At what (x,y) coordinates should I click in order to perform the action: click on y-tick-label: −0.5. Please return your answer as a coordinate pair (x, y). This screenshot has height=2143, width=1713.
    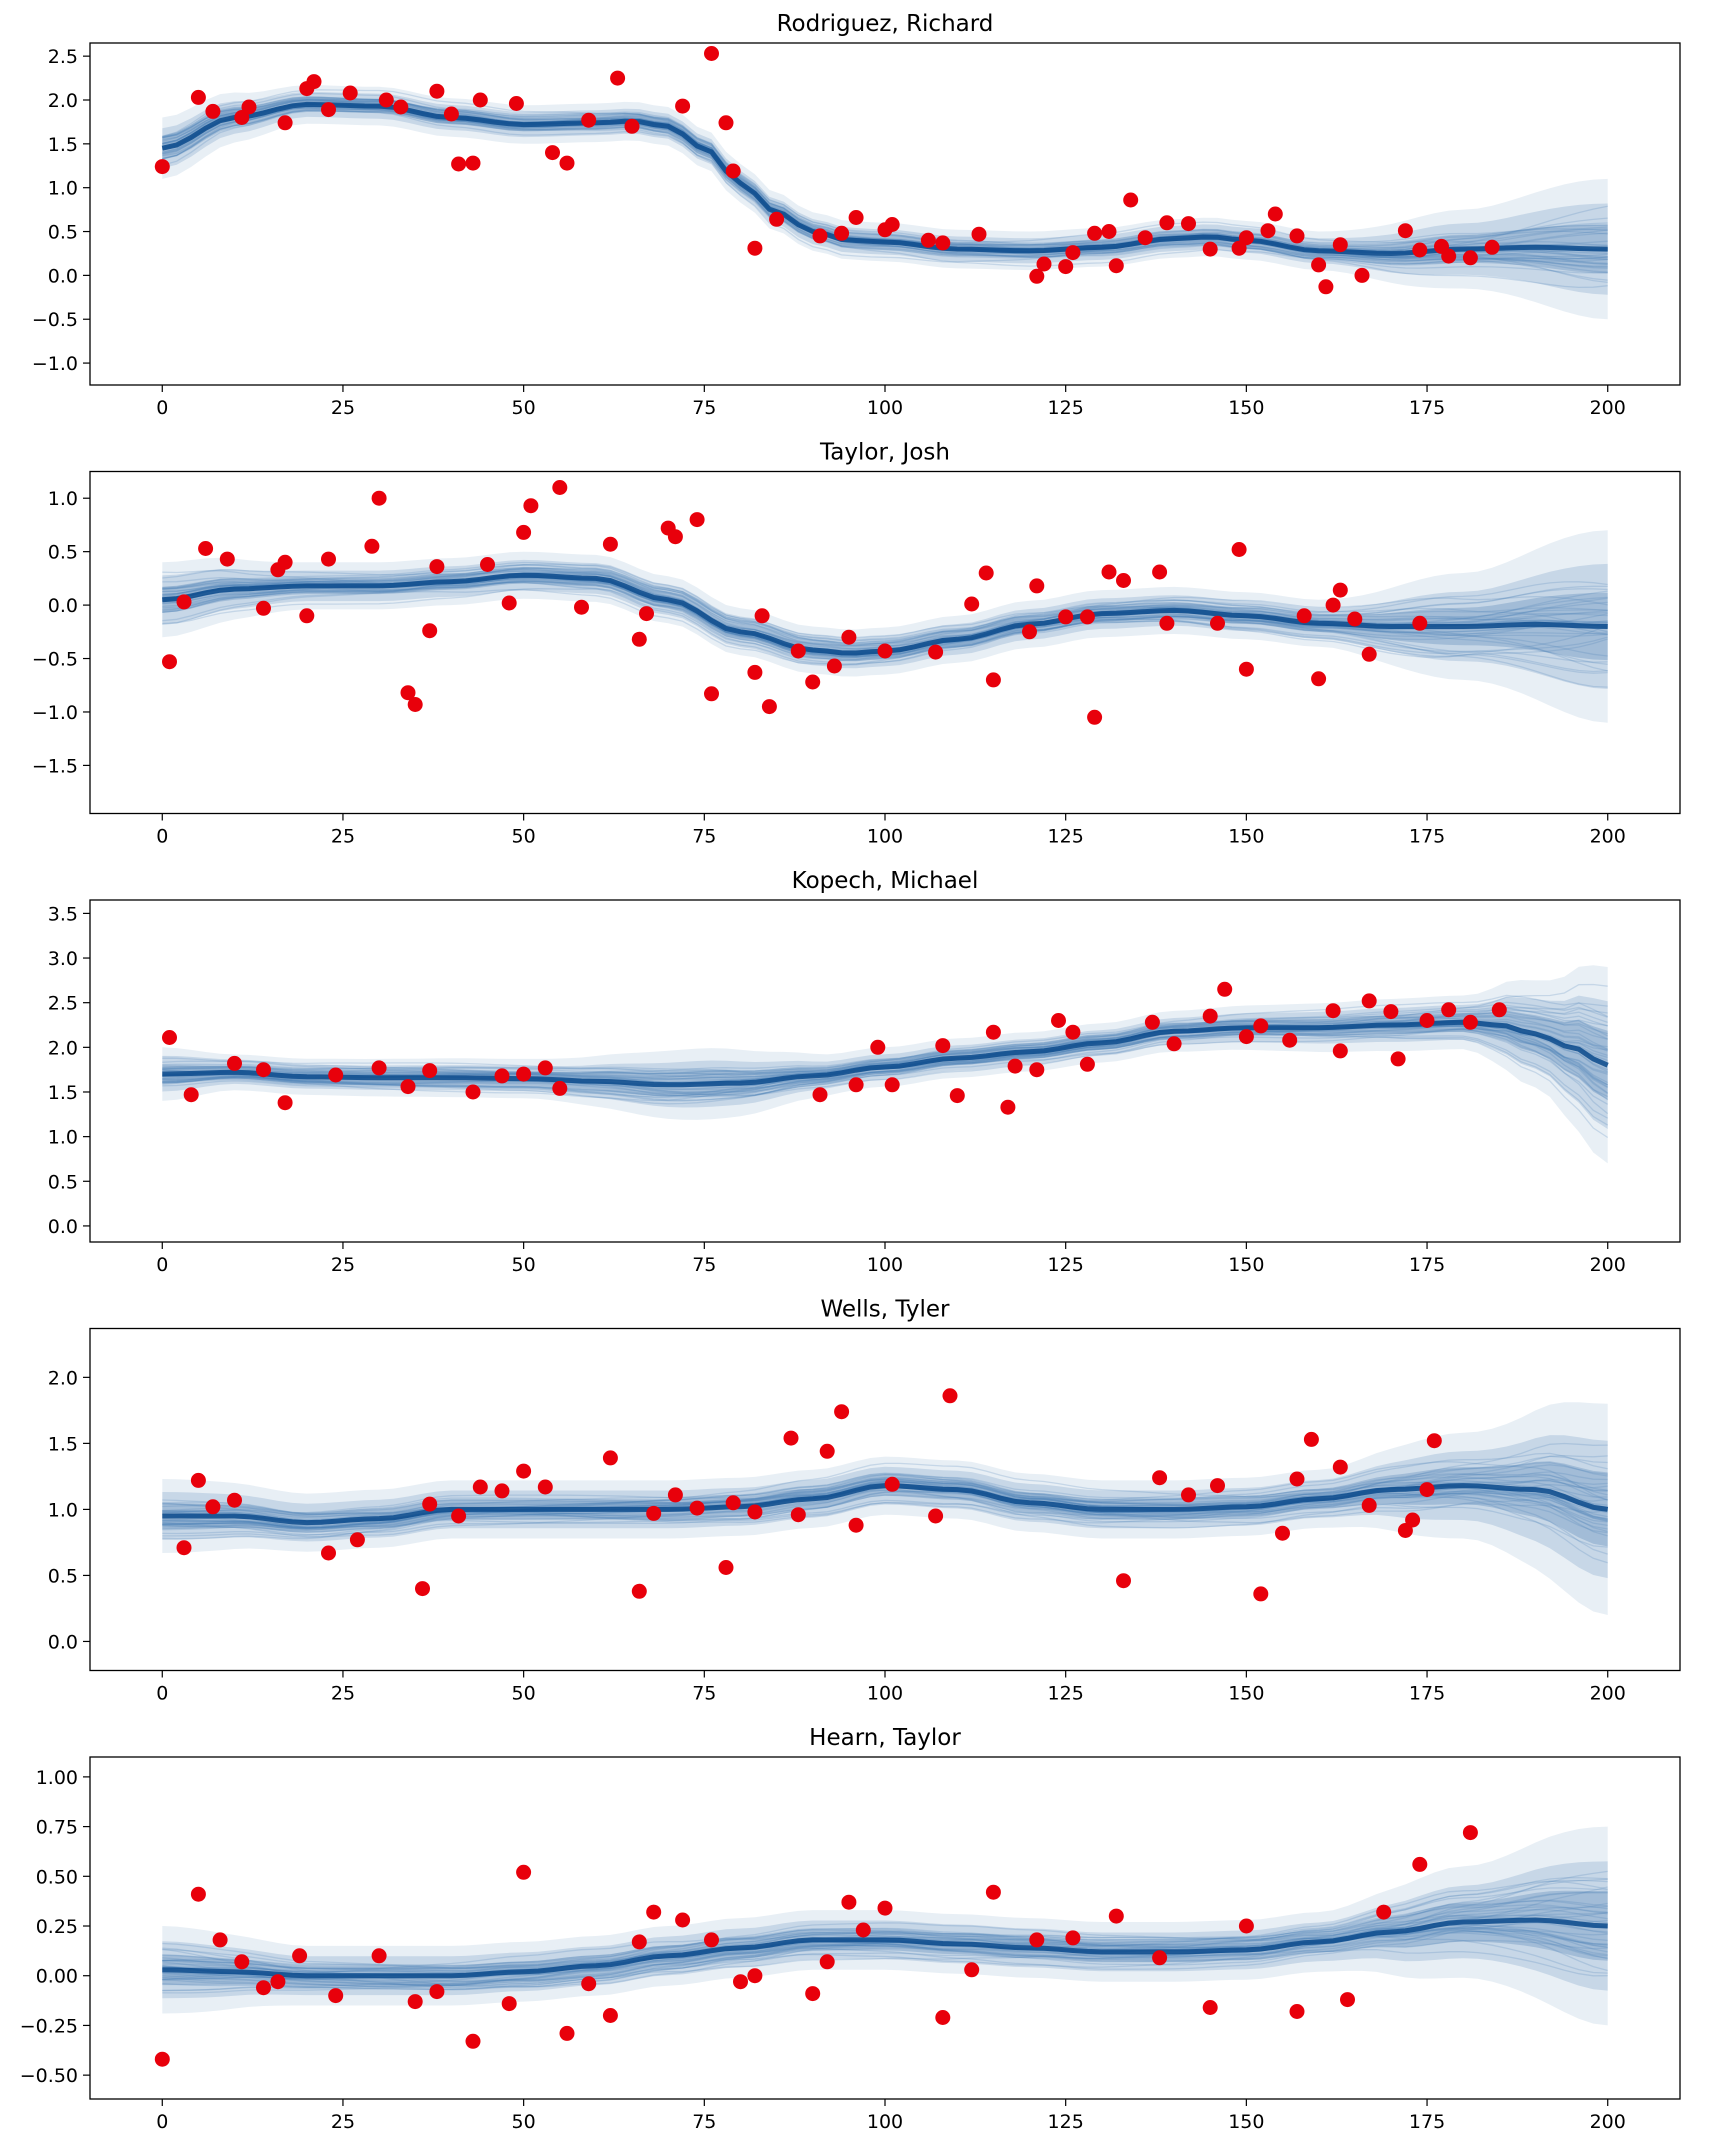
    Looking at the image, I should click on (55, 660).